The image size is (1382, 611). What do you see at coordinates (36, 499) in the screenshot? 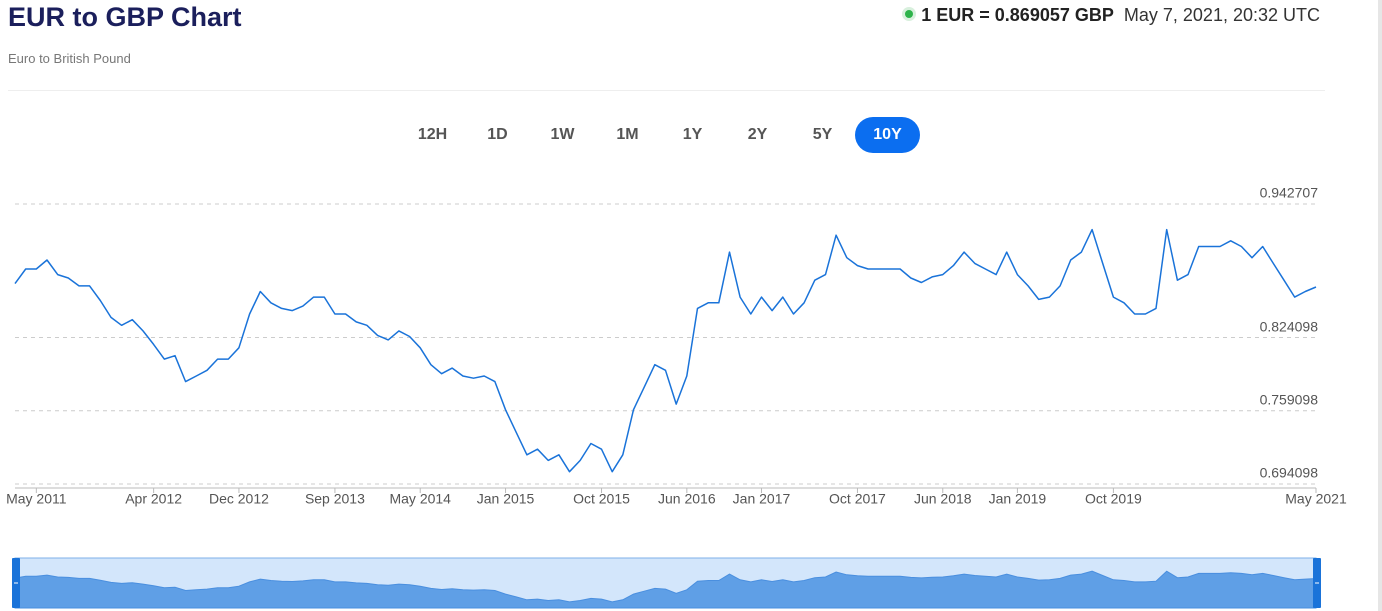
I see `x-tick-label: May 2011` at bounding box center [36, 499].